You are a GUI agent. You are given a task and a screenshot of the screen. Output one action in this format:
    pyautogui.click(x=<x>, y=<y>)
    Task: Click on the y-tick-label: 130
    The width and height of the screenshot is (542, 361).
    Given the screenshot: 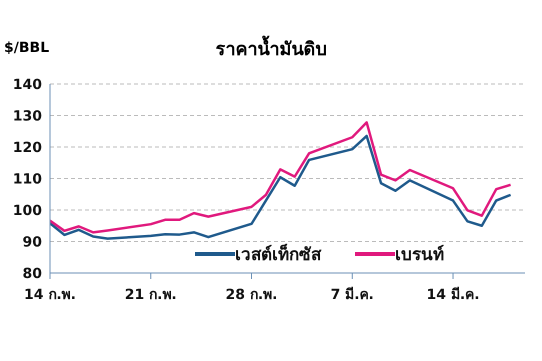 What is the action you would take?
    pyautogui.click(x=27, y=116)
    